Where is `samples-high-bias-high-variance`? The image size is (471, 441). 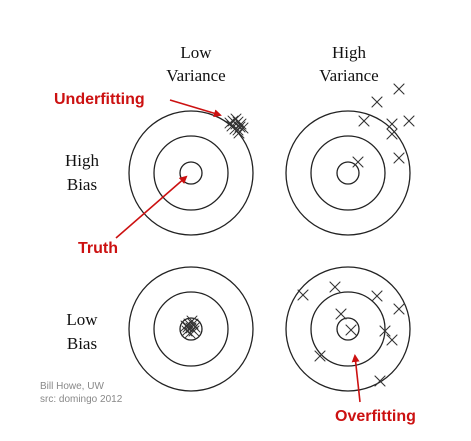
samples-high-bias-high-variance is located at coordinates (383, 125).